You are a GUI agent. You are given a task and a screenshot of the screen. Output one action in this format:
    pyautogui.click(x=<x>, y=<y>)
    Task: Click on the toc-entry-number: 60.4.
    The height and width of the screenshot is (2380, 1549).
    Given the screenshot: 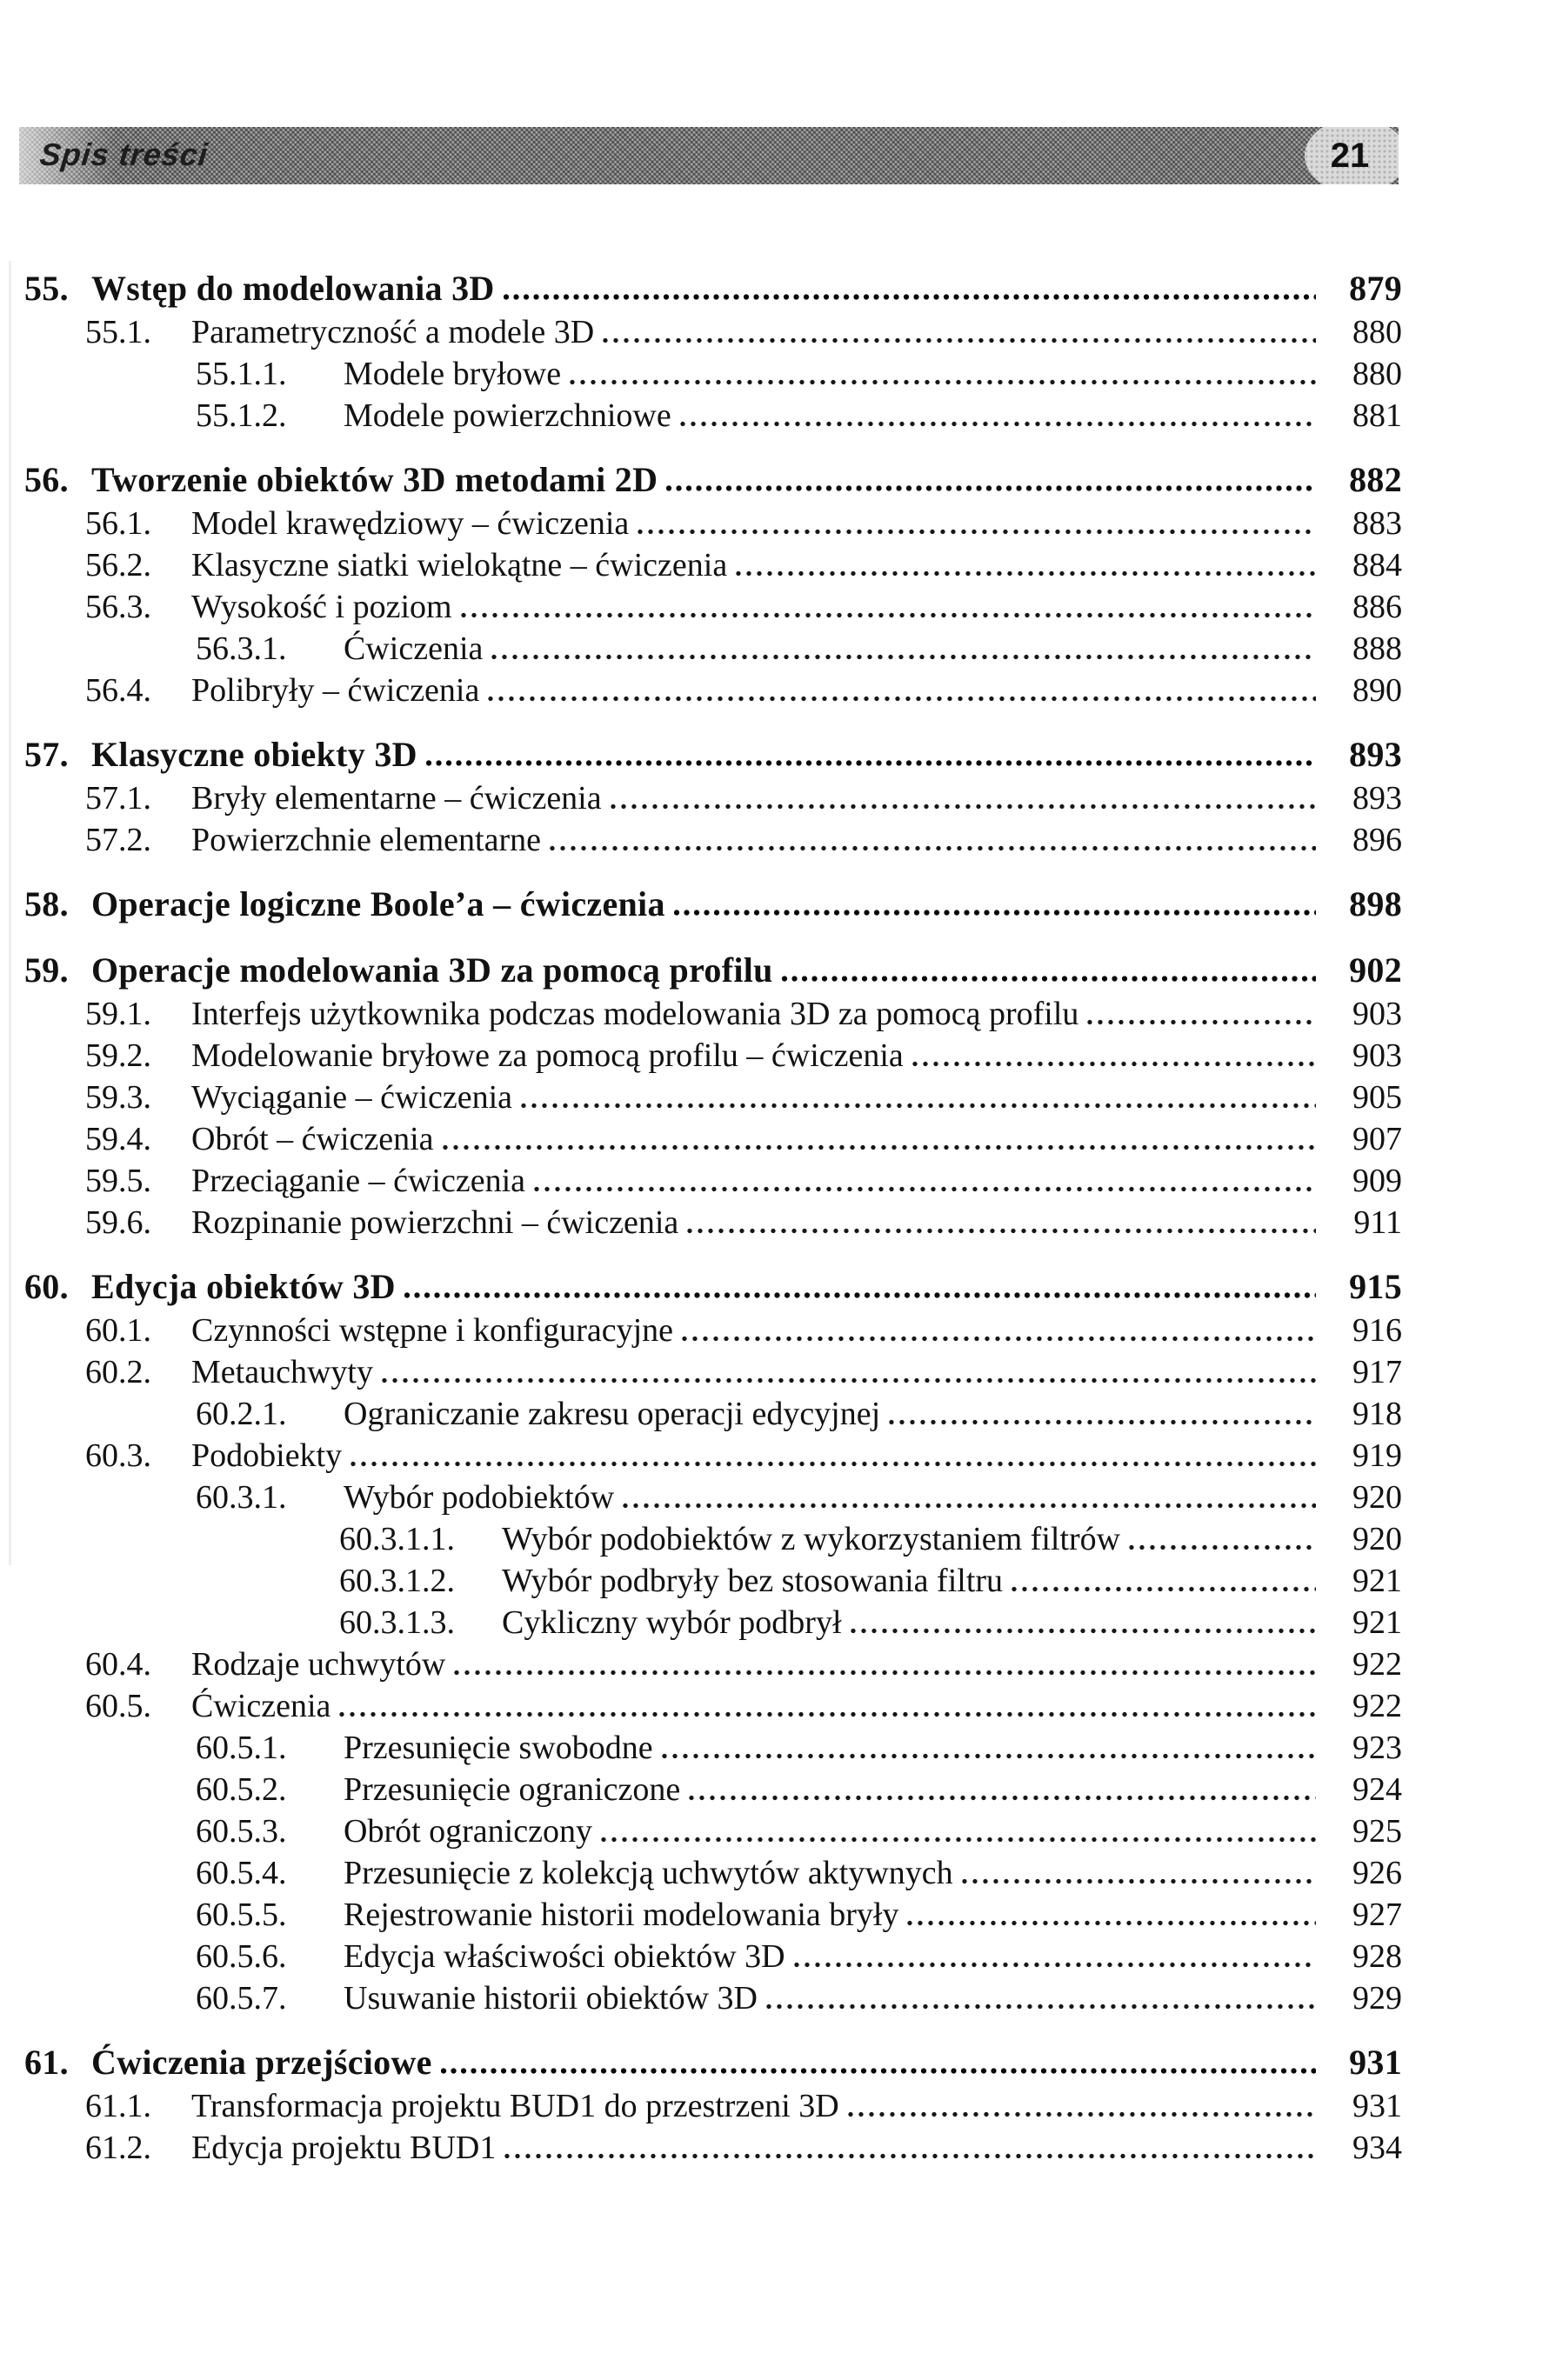 What is the action you would take?
    pyautogui.click(x=118, y=1664)
    